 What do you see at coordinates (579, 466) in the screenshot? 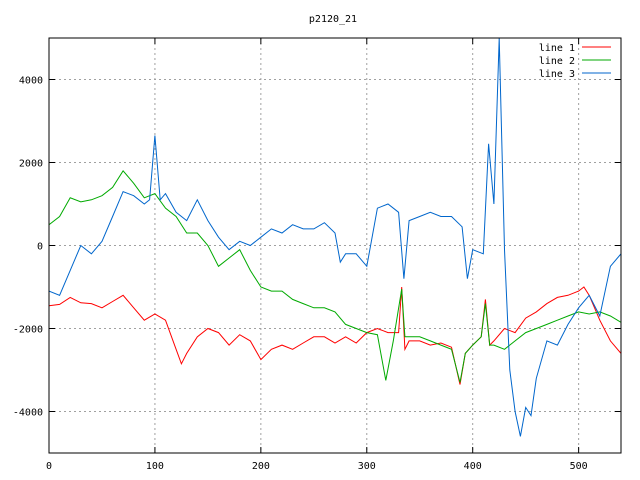
I see `x-tick-label: 500` at bounding box center [579, 466].